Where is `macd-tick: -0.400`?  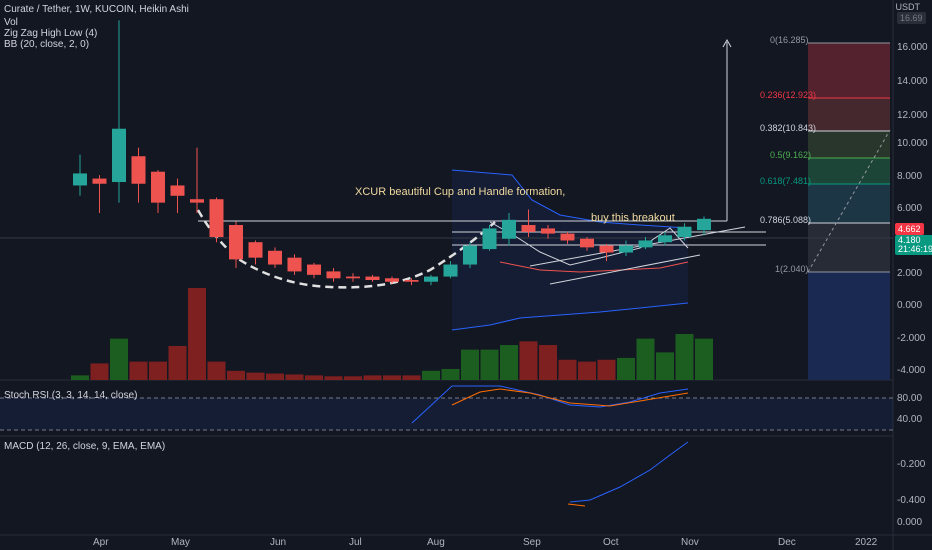 macd-tick: -0.400 is located at coordinates (911, 500).